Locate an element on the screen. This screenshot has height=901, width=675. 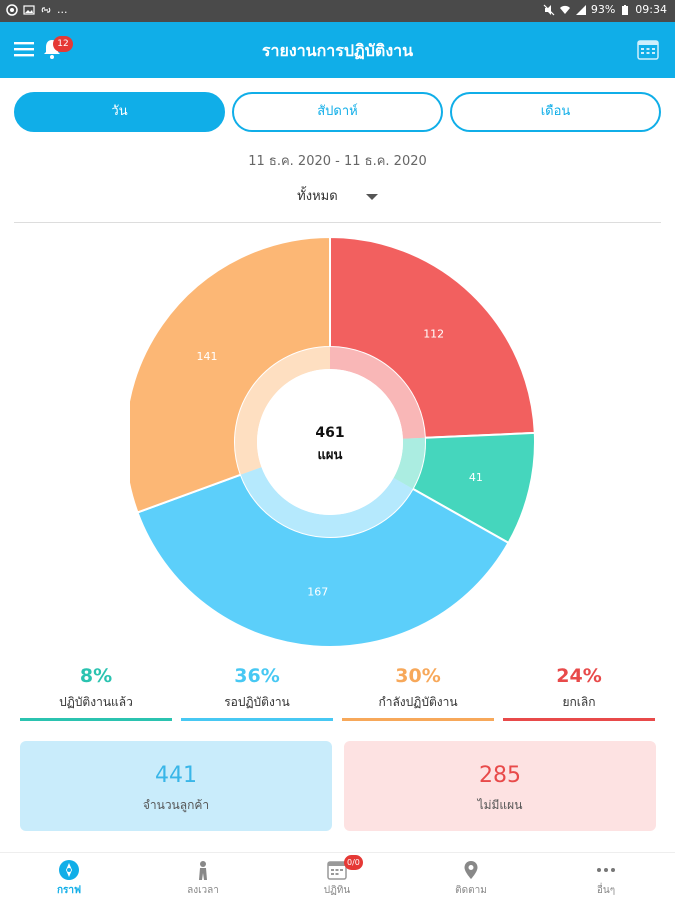
nav-graph: กราฟ is located at coordinates (69, 878).